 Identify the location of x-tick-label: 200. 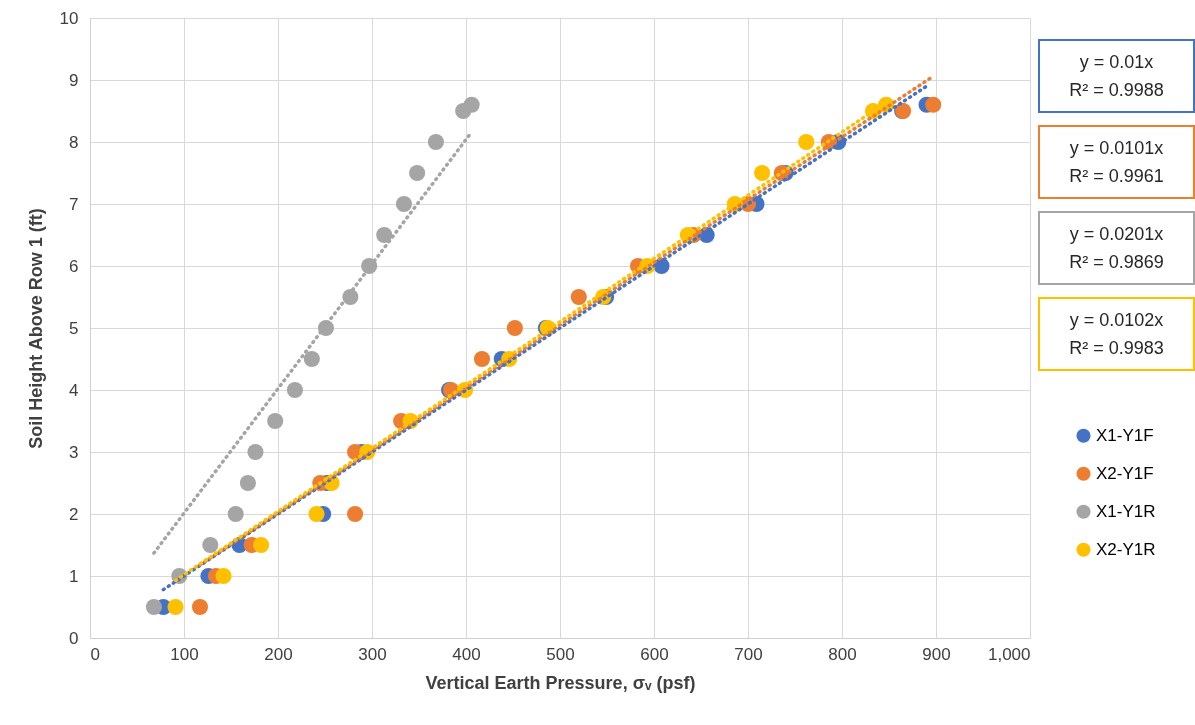
(278, 654).